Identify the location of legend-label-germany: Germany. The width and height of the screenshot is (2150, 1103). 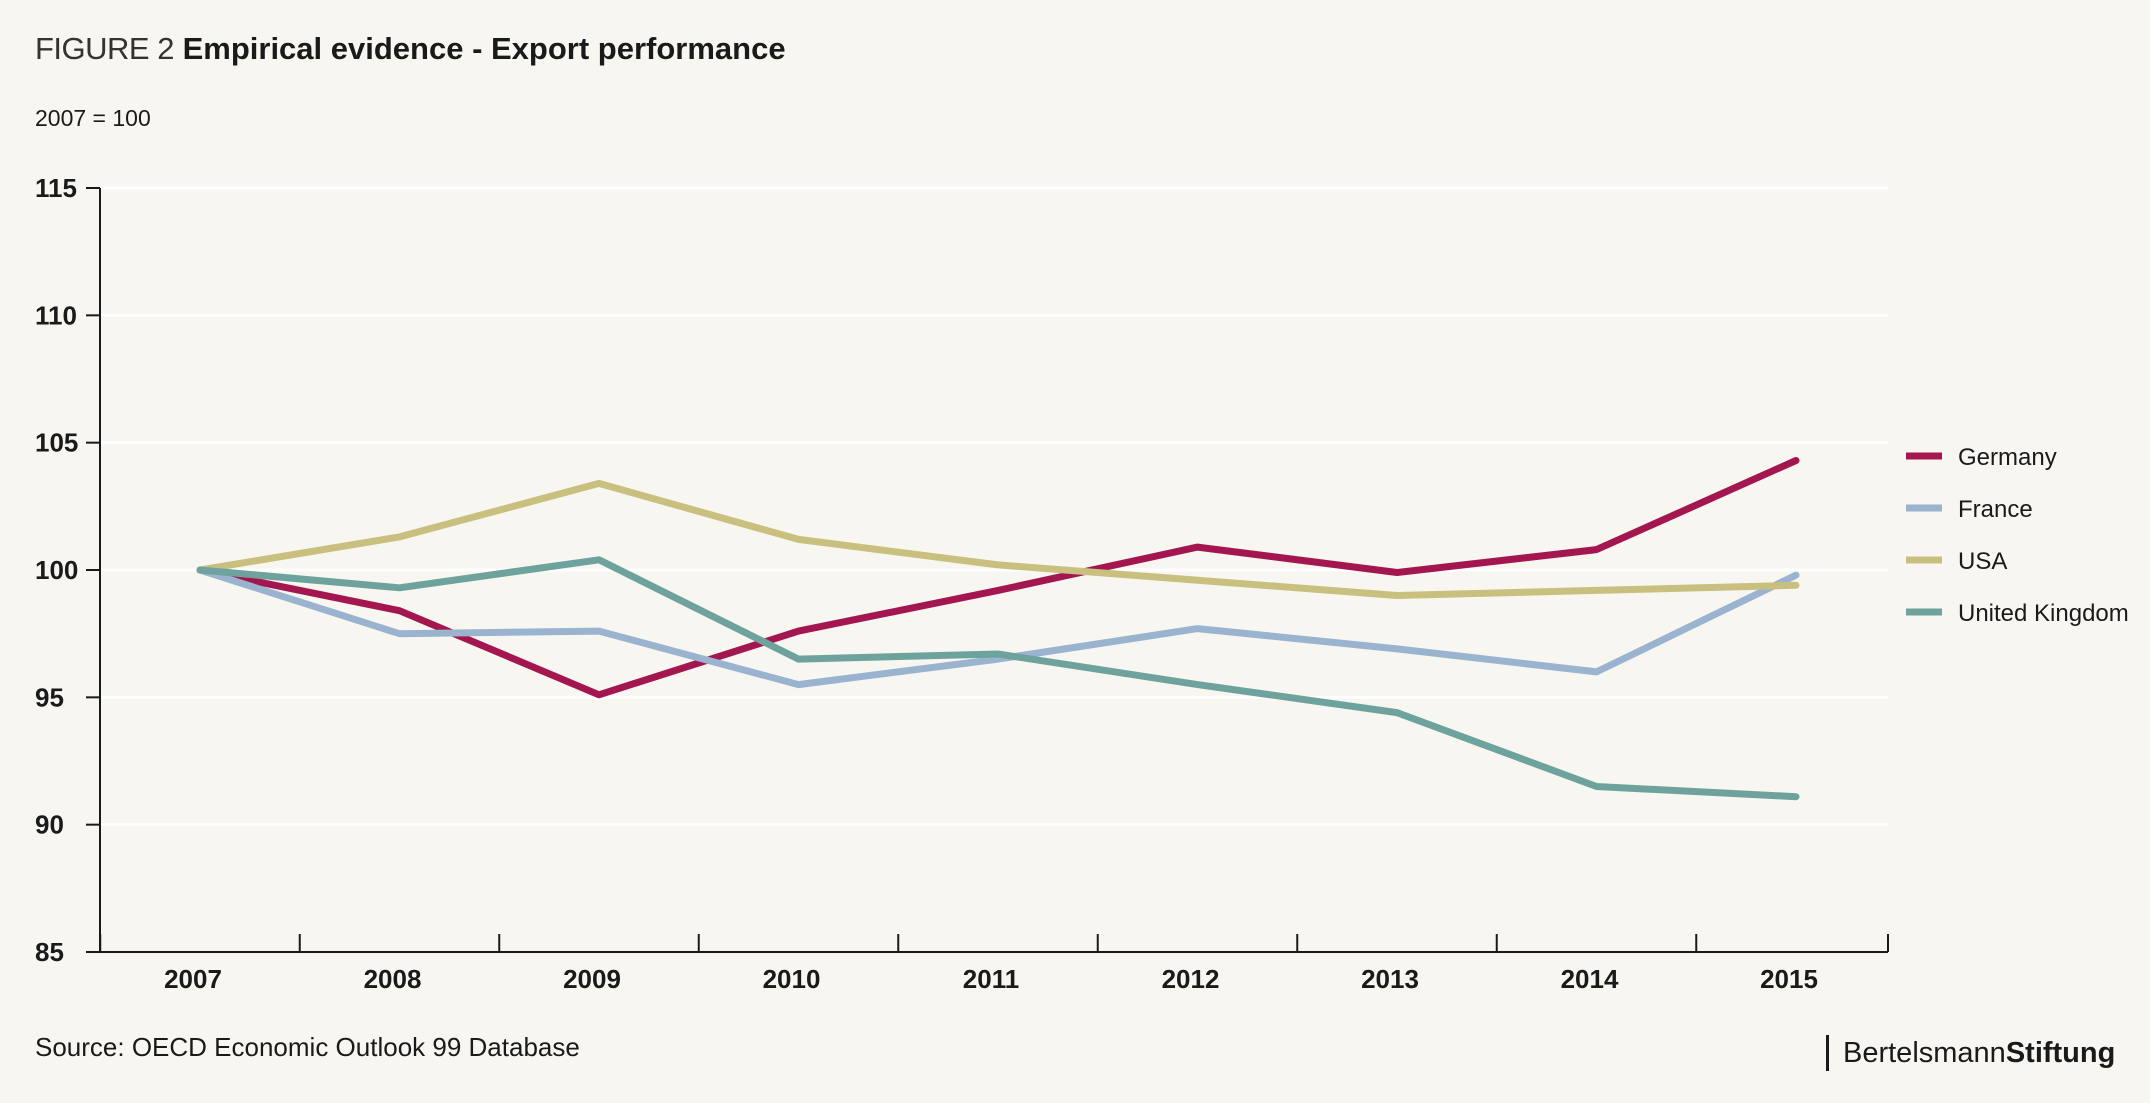
(2007, 457).